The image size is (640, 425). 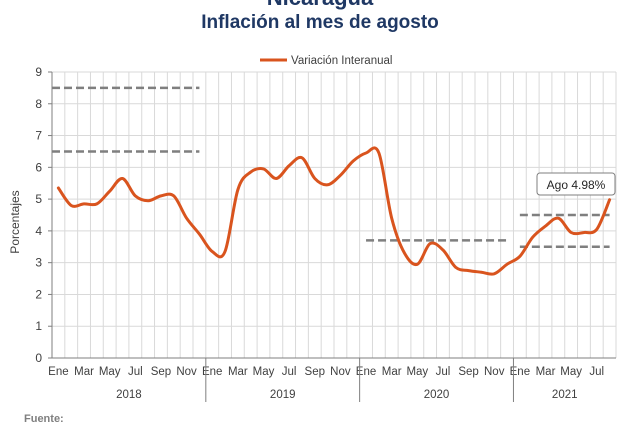 What do you see at coordinates (38, 199) in the screenshot?
I see `y-tick-label: 5` at bounding box center [38, 199].